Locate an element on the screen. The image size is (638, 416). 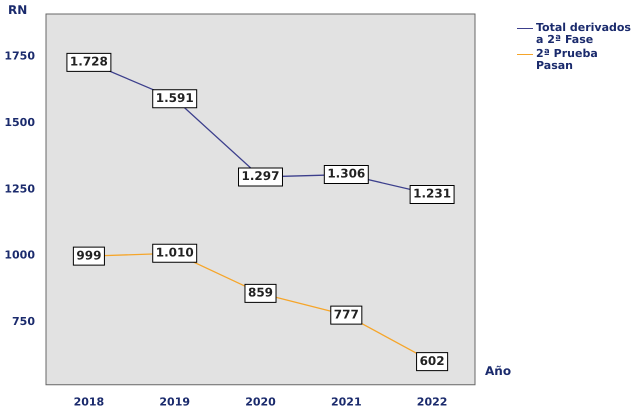
x-tick-label: 2021 is located at coordinates (346, 401).